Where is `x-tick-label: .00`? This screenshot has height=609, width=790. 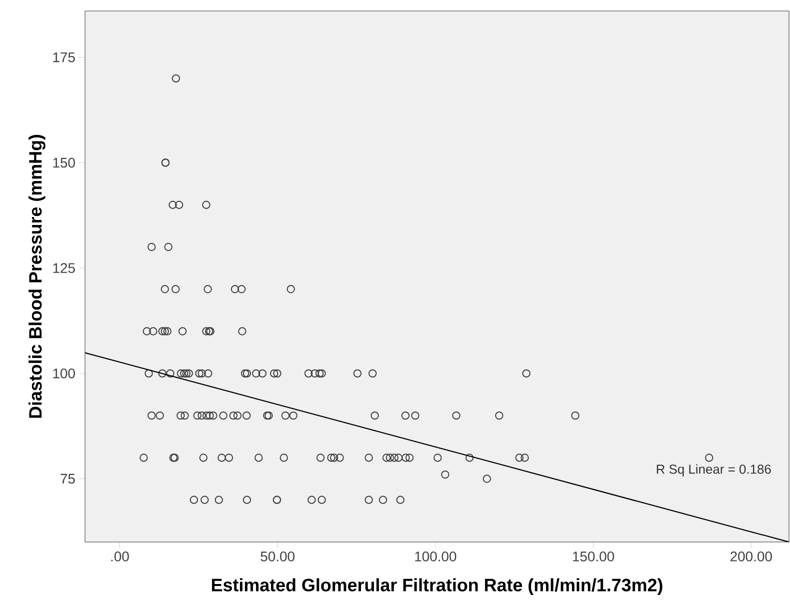 x-tick-label: .00 is located at coordinates (120, 557).